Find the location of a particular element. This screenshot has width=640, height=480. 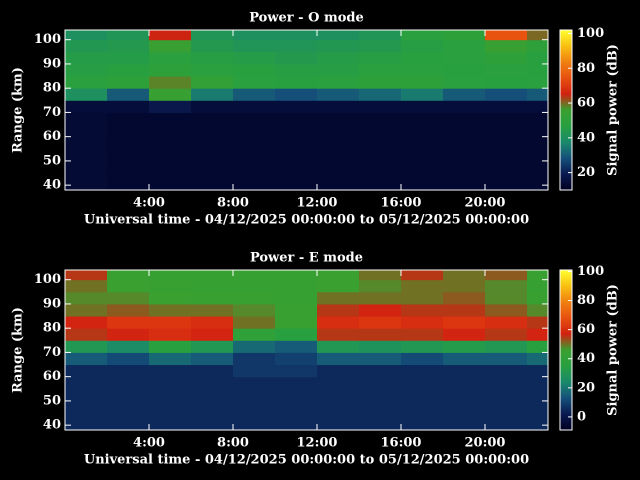

y-axis-label: Range (km) is located at coordinates (18, 350).